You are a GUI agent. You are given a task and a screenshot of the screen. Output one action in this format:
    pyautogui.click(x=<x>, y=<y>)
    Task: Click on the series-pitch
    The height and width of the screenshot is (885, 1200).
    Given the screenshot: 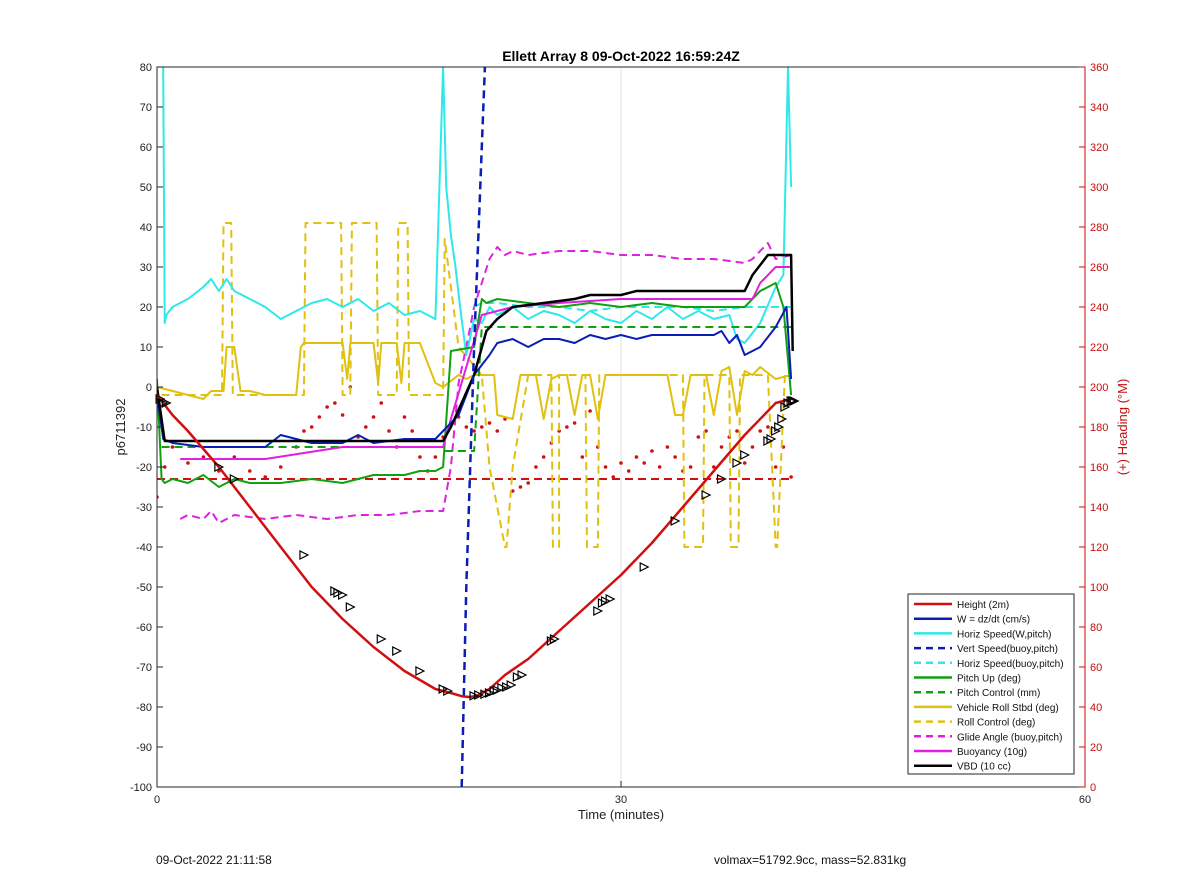 What is the action you would take?
    pyautogui.click(x=475, y=385)
    